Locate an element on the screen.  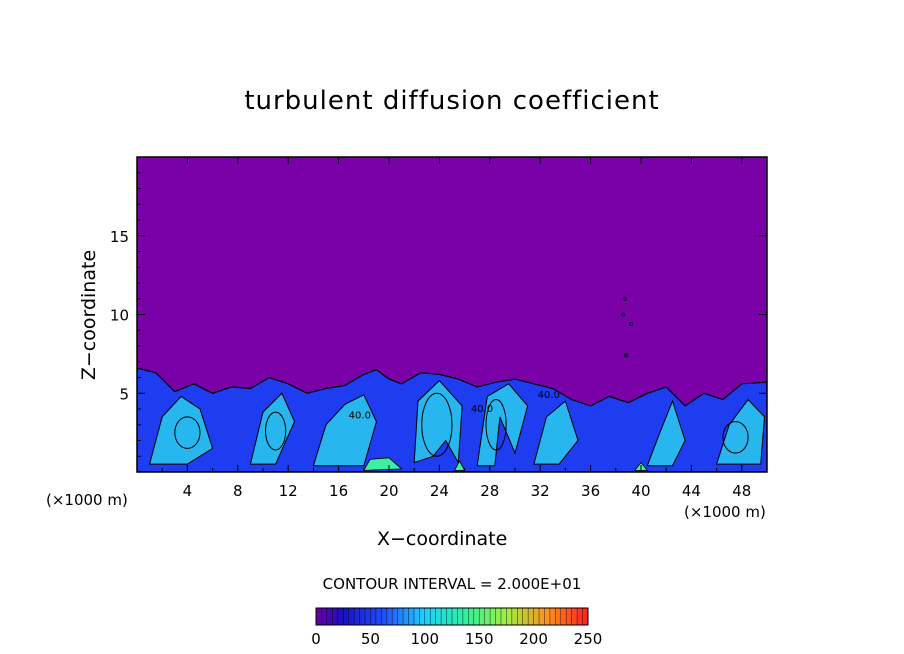
contour-label-0: 40.0 is located at coordinates (482, 409).